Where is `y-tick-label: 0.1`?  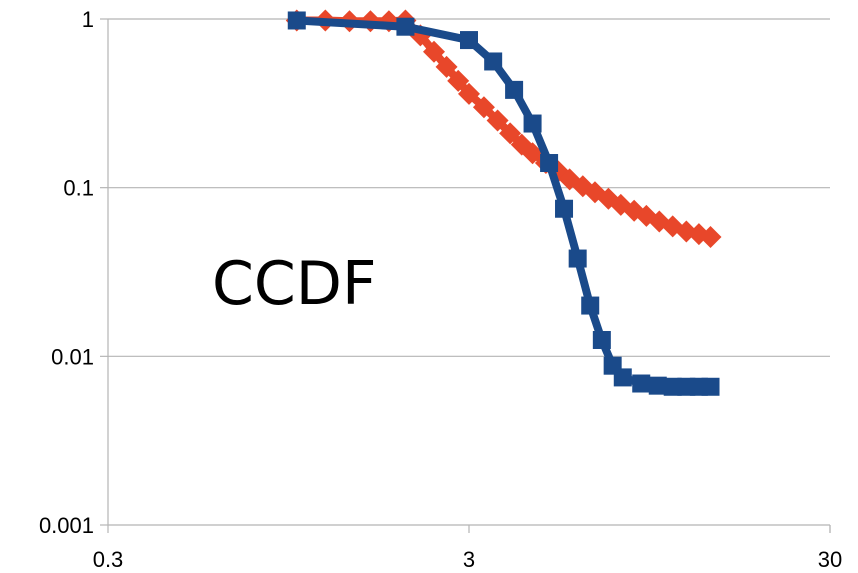
y-tick-label: 0.1 is located at coordinates (78, 188).